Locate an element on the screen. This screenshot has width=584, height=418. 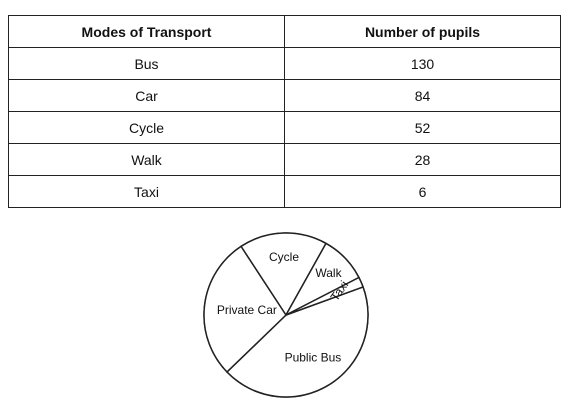
table-row: Car 84 is located at coordinates (284, 95).